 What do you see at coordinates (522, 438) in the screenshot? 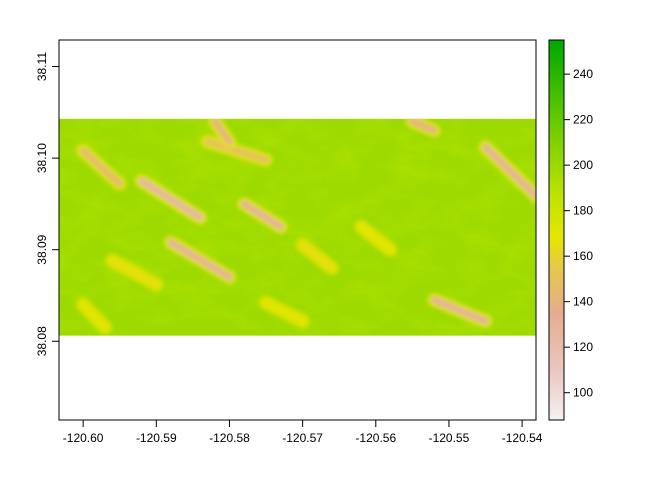
I see `x-tick-label: -120.54` at bounding box center [522, 438].